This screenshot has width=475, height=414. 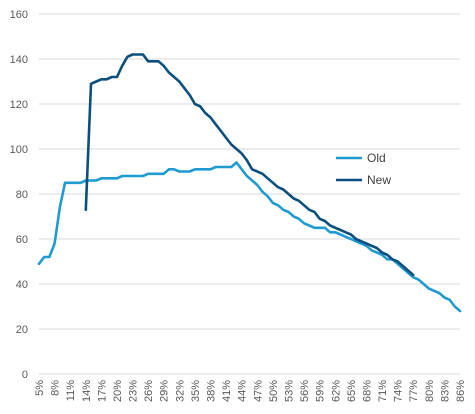 I want to click on y-tick-label: 40, so click(x=22, y=285).